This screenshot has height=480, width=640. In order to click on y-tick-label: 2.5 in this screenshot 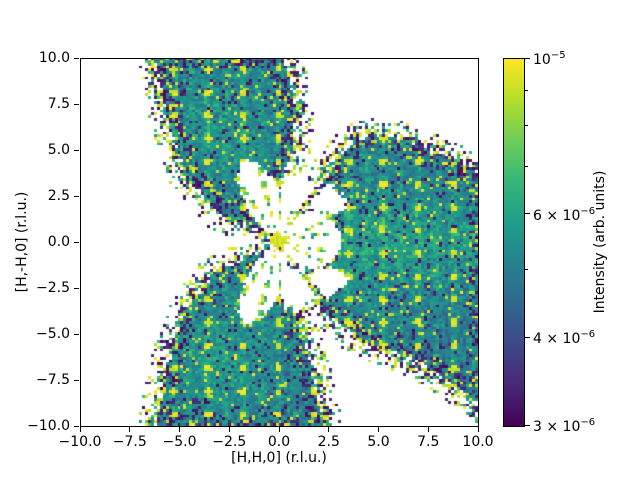, I will do `click(58, 196)`.